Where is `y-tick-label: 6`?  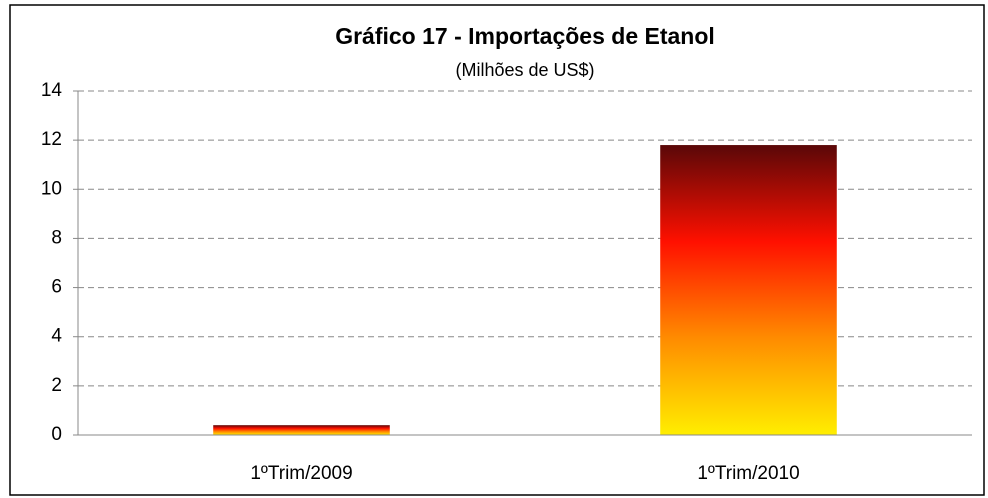 y-tick-label: 6 is located at coordinates (56, 287).